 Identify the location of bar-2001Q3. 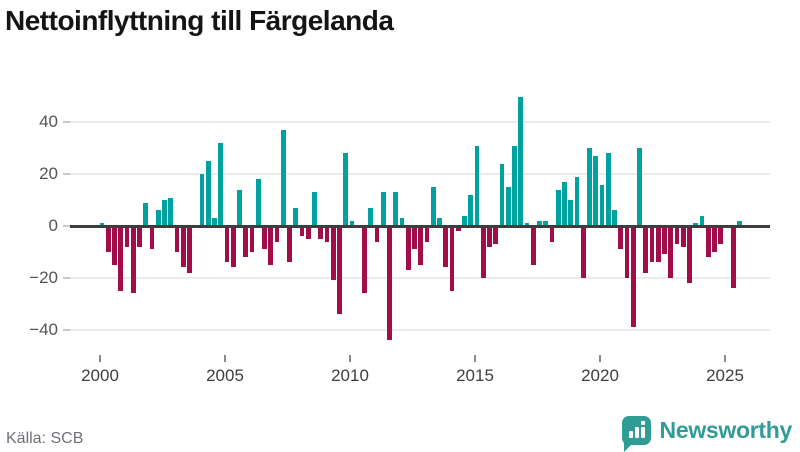
(139, 236).